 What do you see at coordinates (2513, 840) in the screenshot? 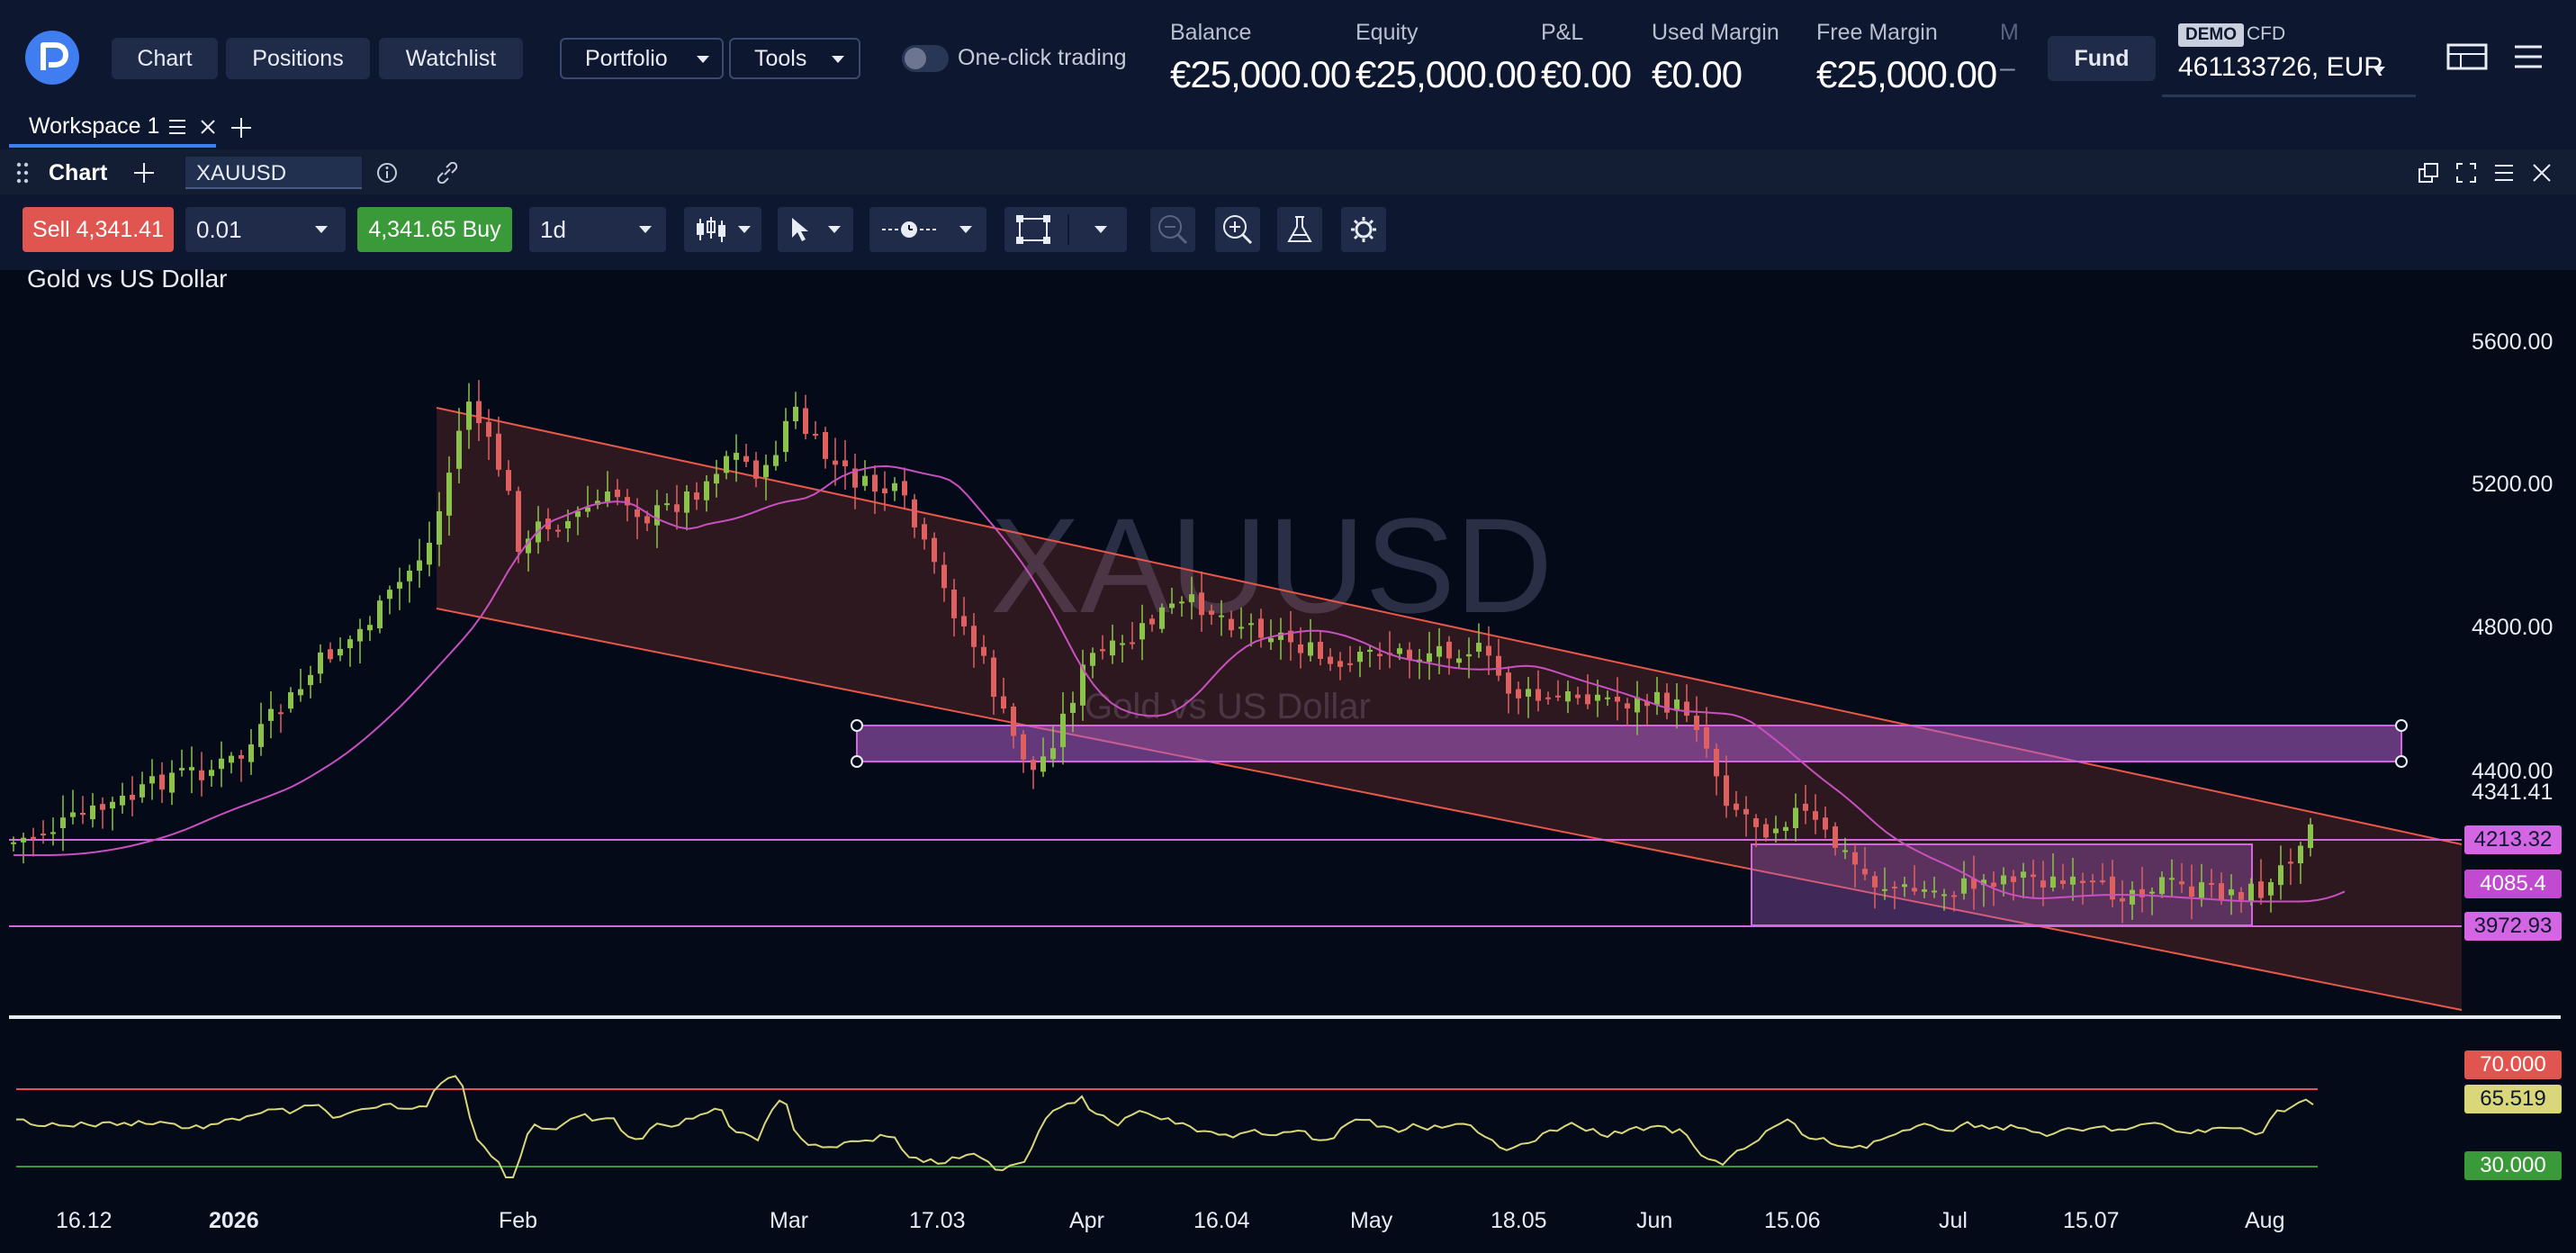
I see `level-label-4213: 4213.32` at bounding box center [2513, 840].